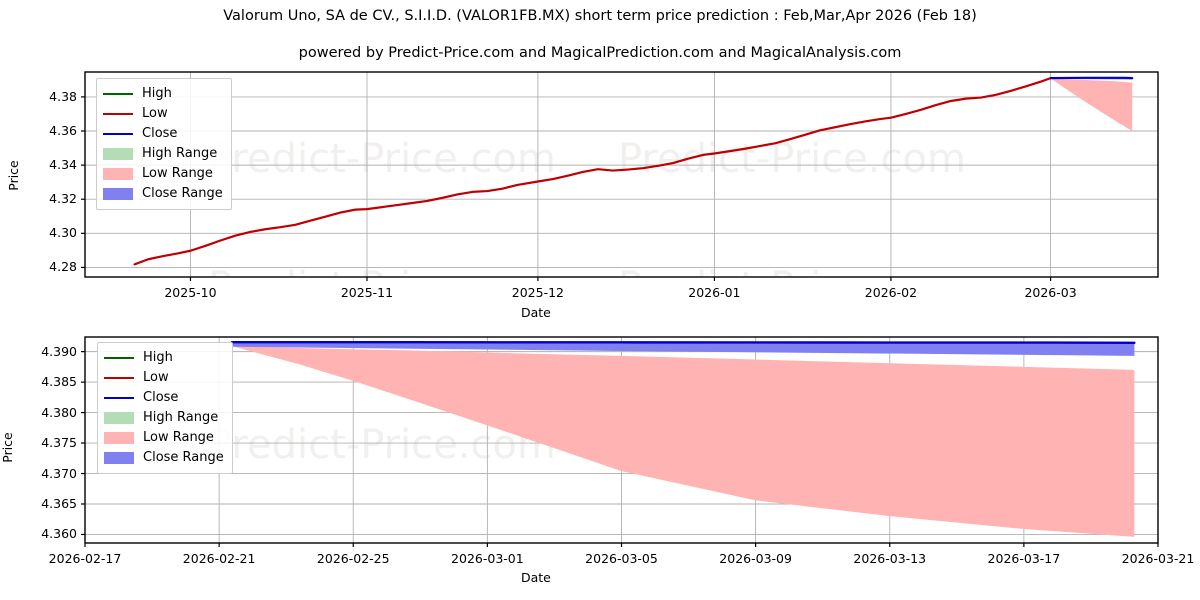  What do you see at coordinates (536, 312) in the screenshot?
I see `top-chart-xlabel: Date` at bounding box center [536, 312].